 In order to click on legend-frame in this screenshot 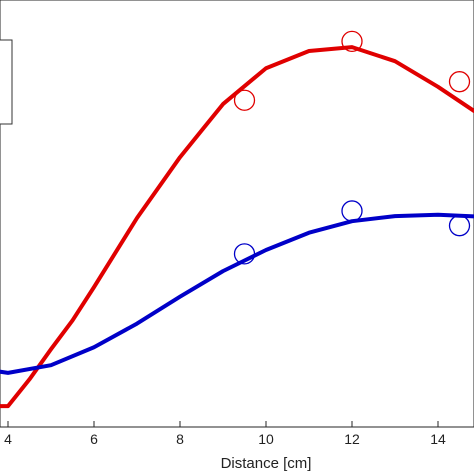, I will do `click(6, 82)`.